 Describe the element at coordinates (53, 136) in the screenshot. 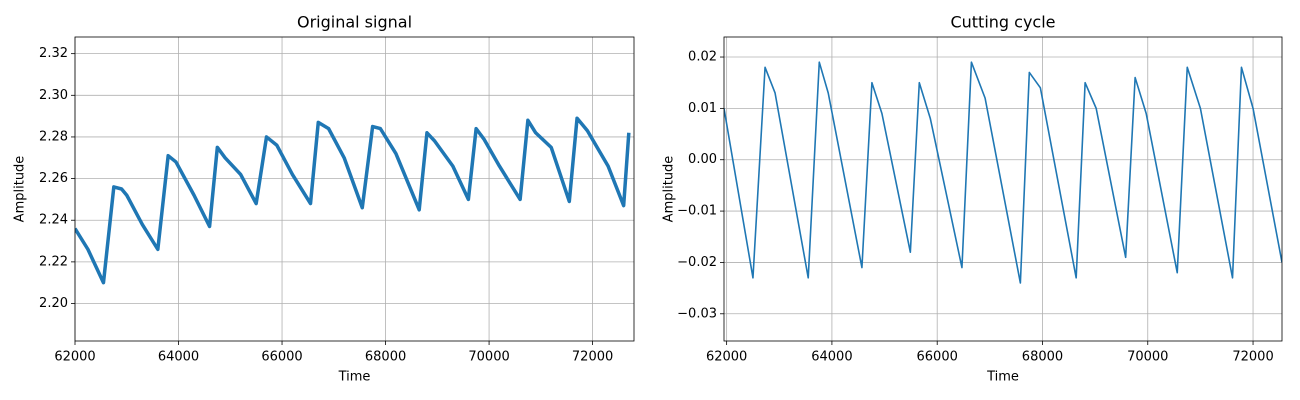

I see `y-tick-label: 2.28` at that location.